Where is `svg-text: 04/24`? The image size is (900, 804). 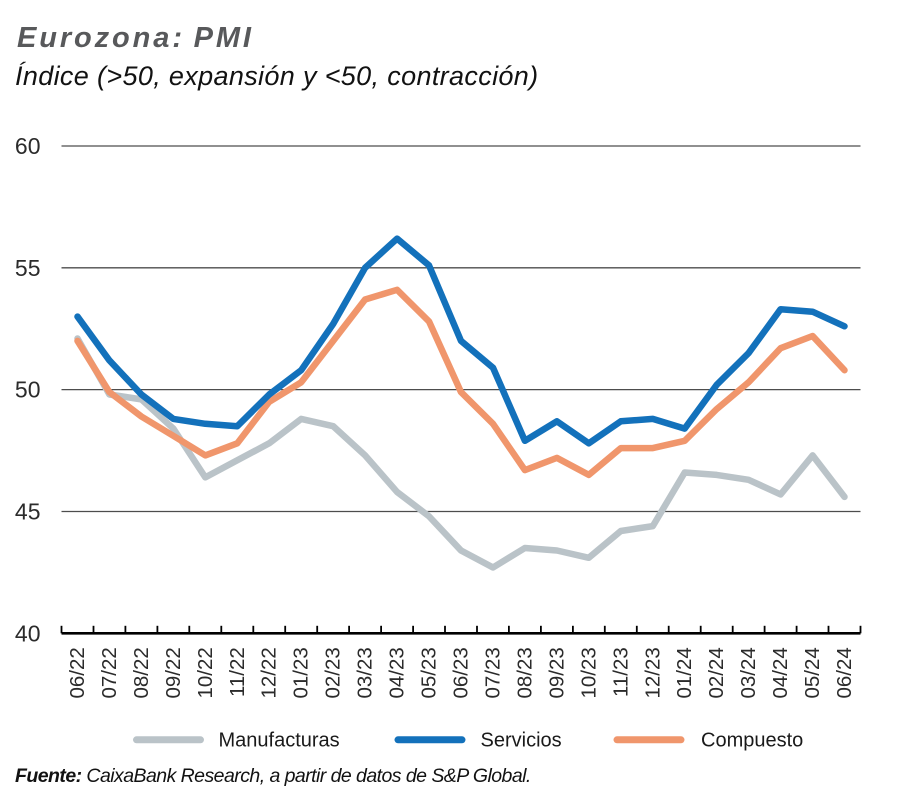
svg-text: 04/24 is located at coordinates (780, 672).